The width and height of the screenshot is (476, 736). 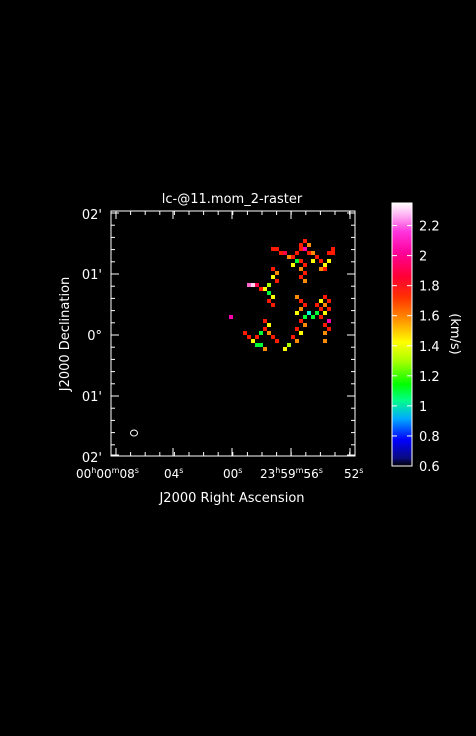 I want to click on colorbar-tick-label: 1.8, so click(x=429, y=287).